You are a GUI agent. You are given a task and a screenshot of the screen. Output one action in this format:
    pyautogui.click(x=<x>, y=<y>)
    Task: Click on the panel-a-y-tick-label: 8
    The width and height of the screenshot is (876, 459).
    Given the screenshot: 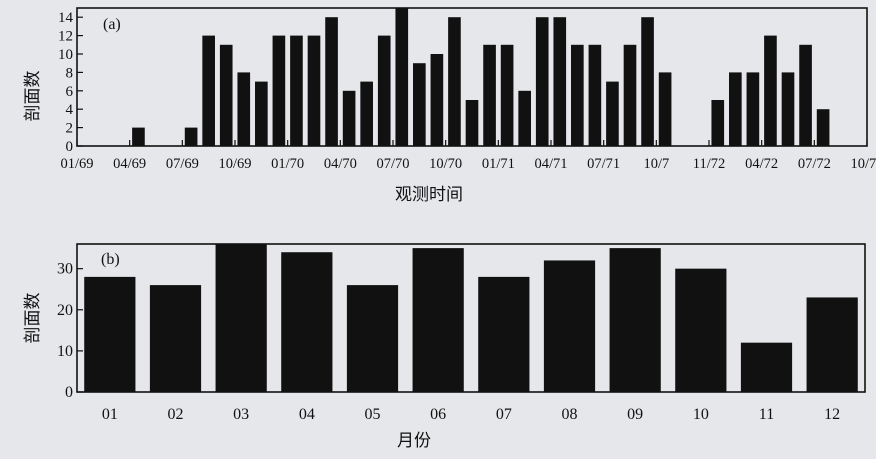 What is the action you would take?
    pyautogui.click(x=70, y=73)
    